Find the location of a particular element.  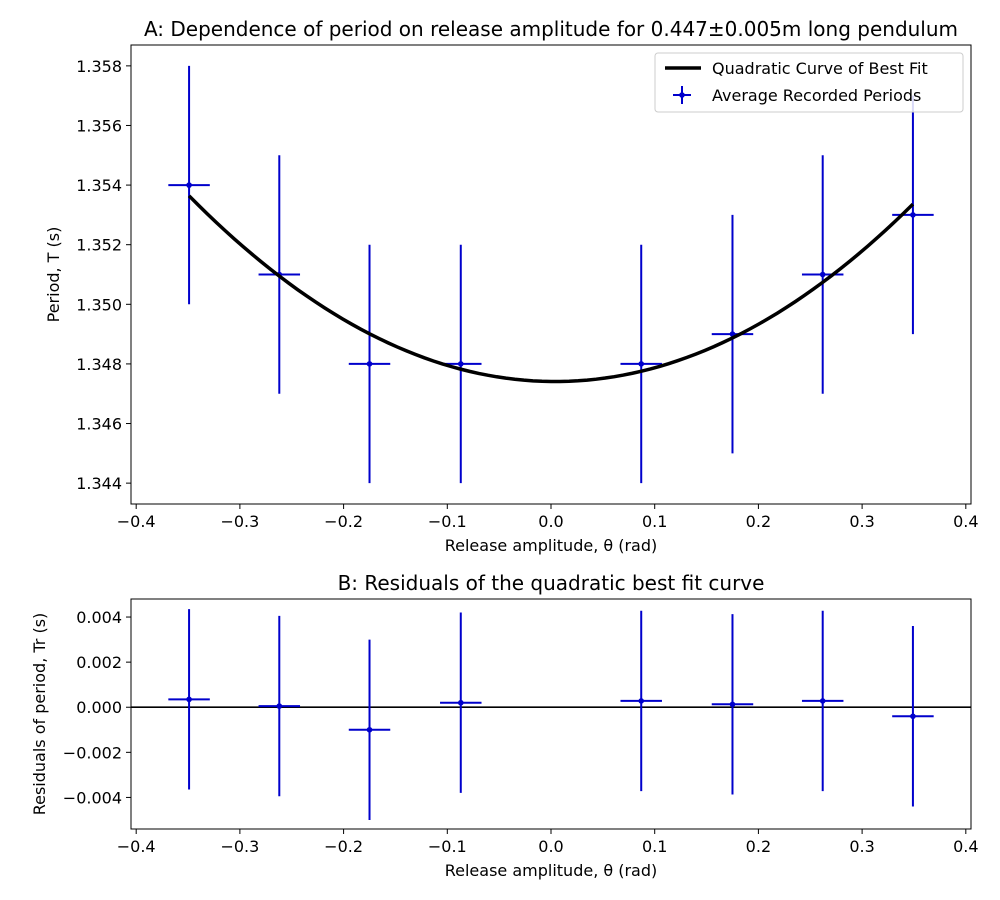

y-tick-label: −0.004 is located at coordinates (92, 797).